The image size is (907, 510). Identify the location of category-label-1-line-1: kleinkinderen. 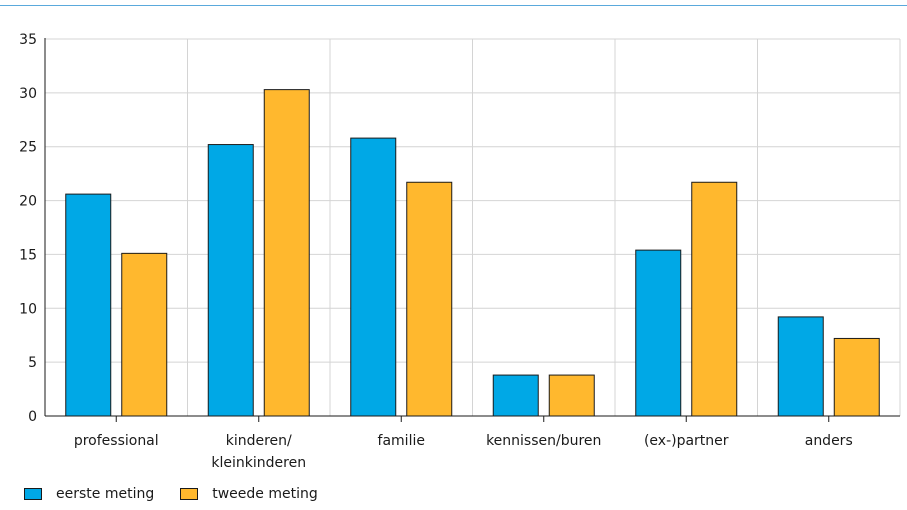
(258, 463).